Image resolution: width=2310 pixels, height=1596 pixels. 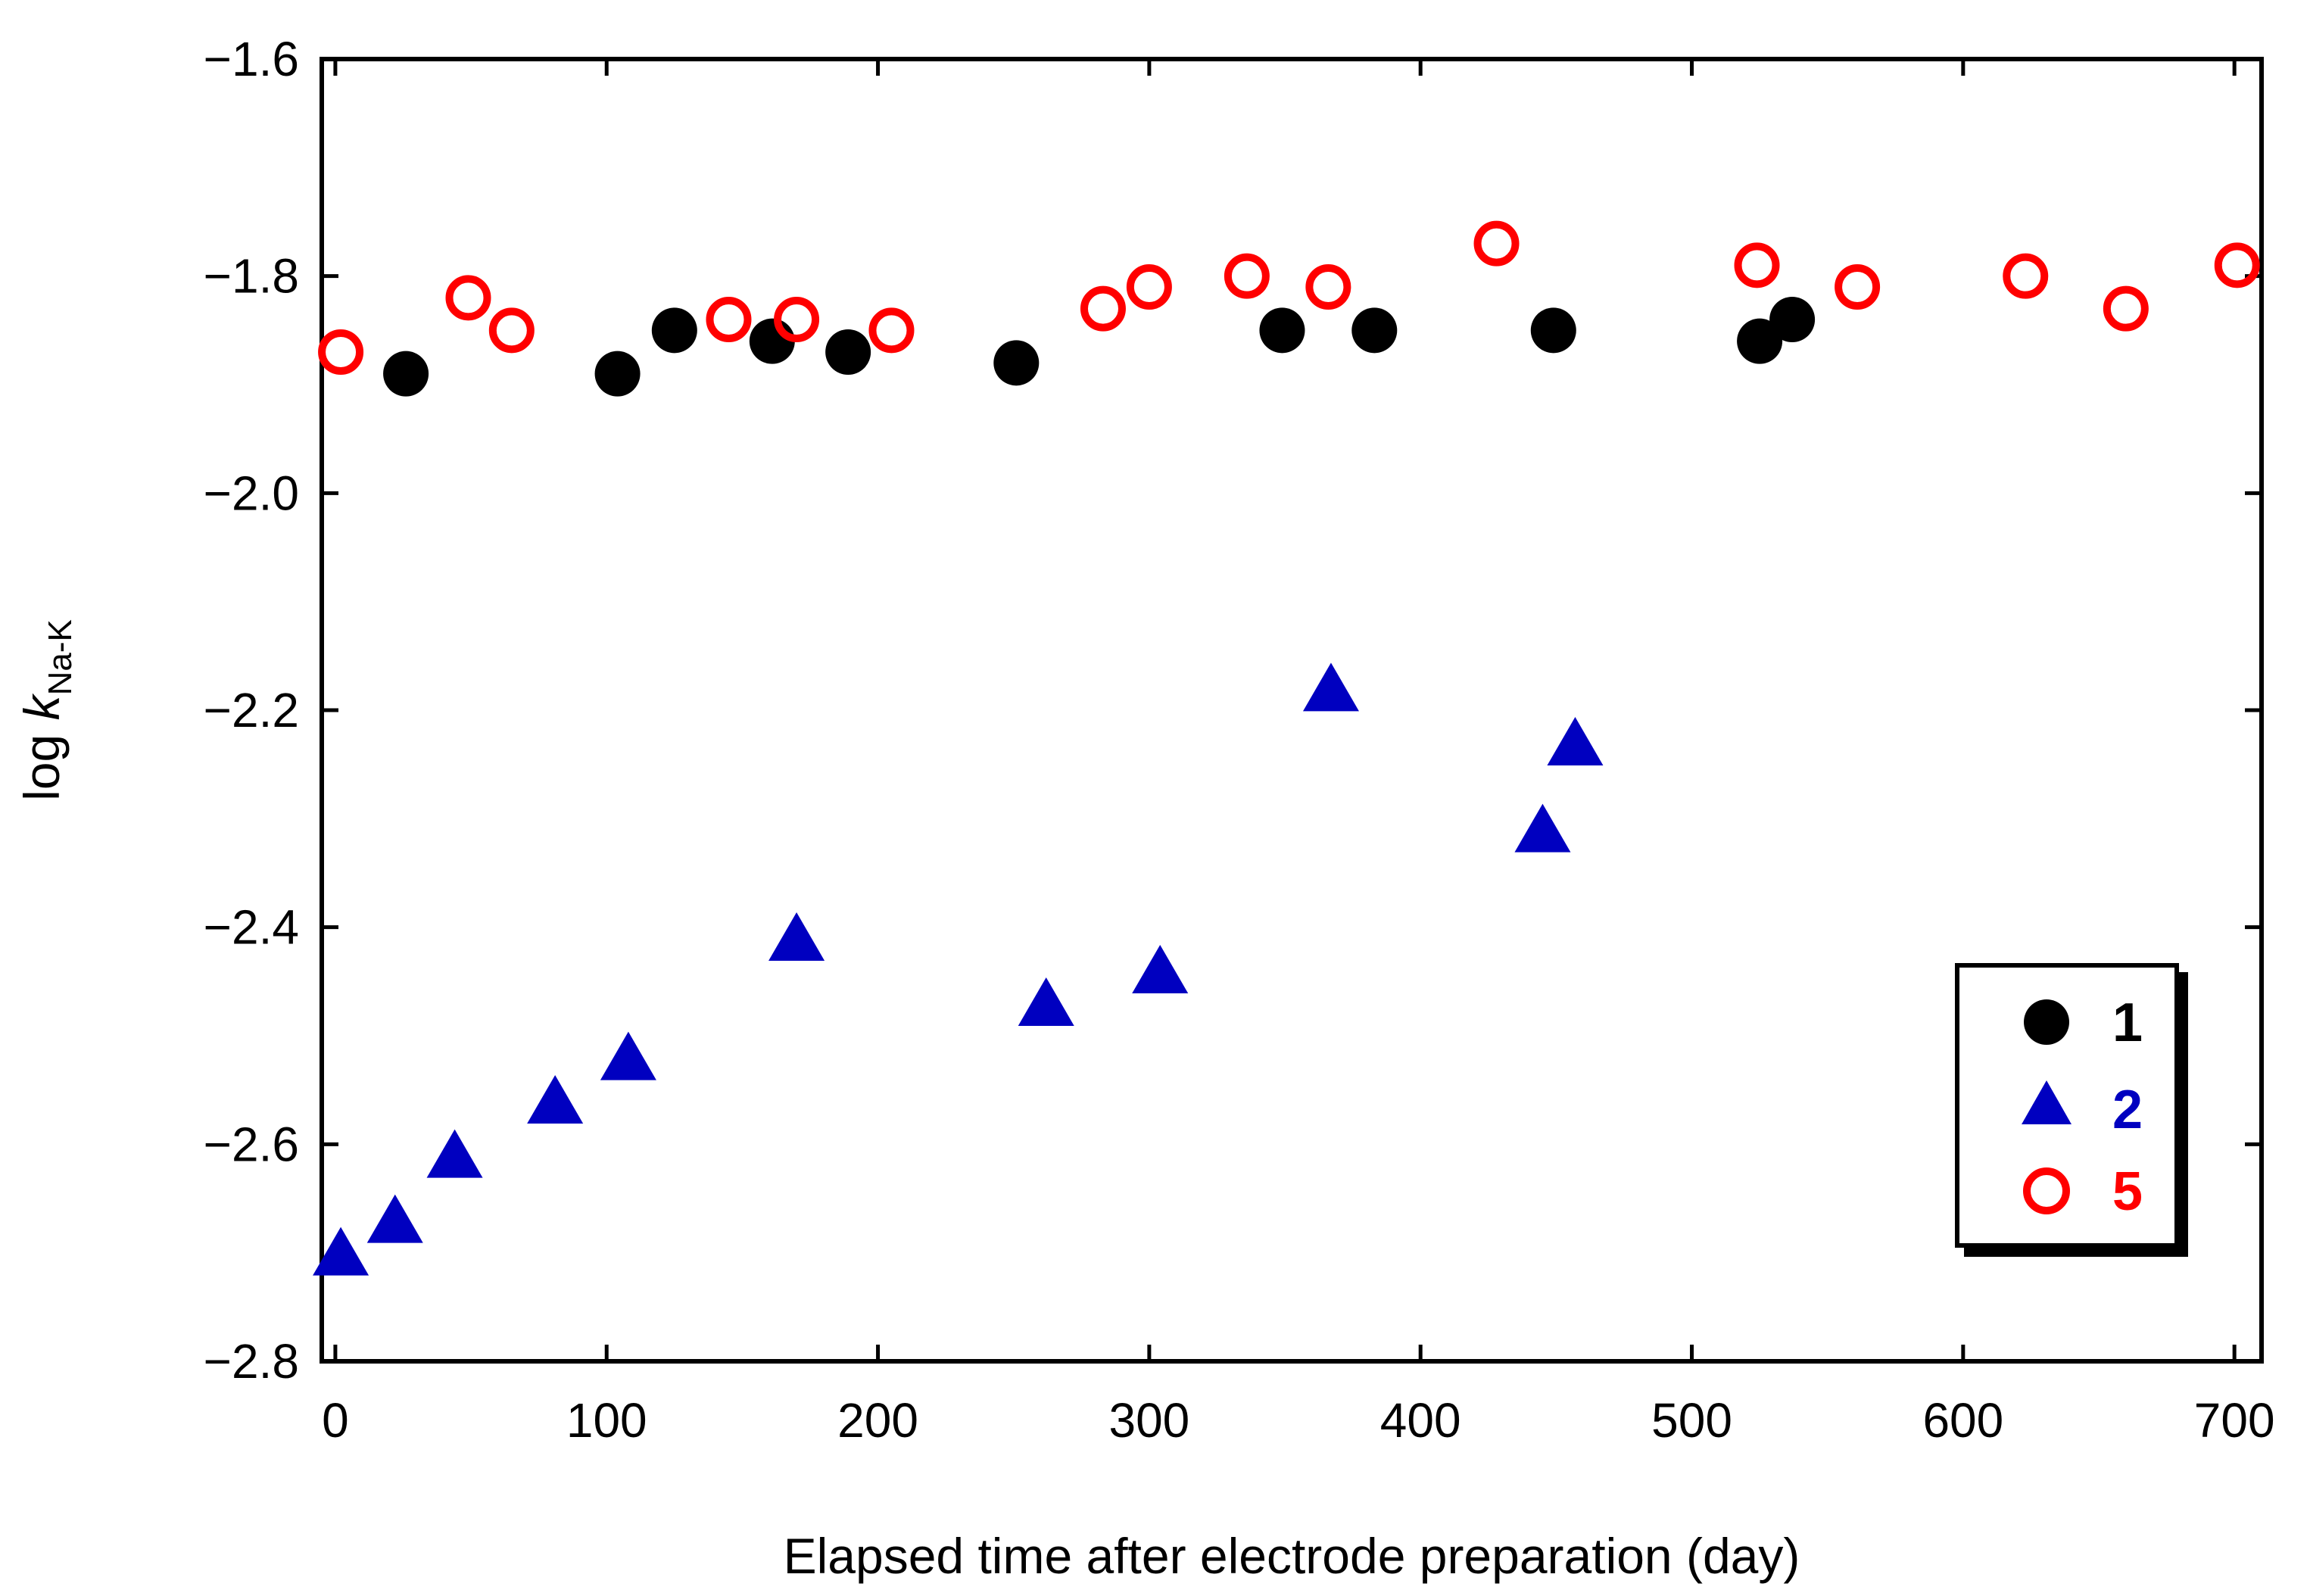 What do you see at coordinates (42, 760) in the screenshot?
I see `y-axis-title-prefix: log` at bounding box center [42, 760].